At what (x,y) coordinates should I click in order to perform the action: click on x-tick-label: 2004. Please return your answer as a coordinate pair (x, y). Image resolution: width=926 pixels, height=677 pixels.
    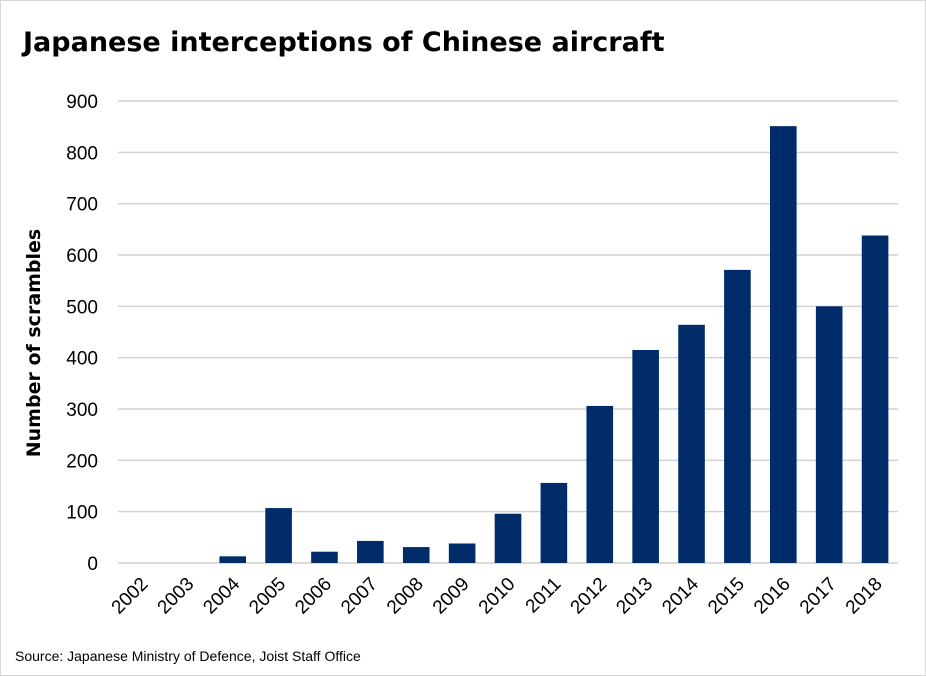
    Looking at the image, I should click on (221, 595).